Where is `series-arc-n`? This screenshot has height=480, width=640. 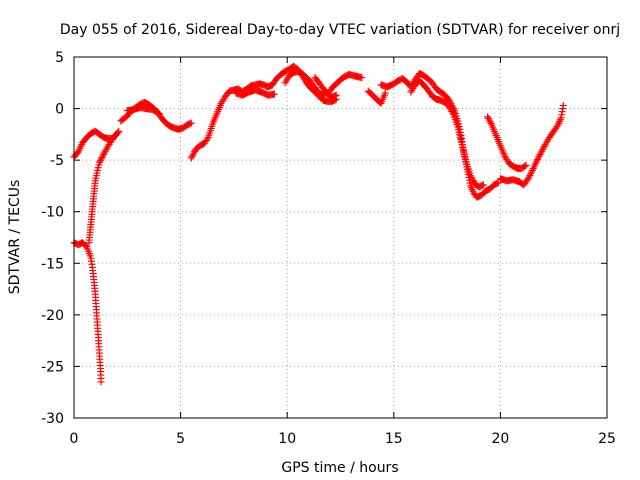
series-arc-n is located at coordinates (447, 134).